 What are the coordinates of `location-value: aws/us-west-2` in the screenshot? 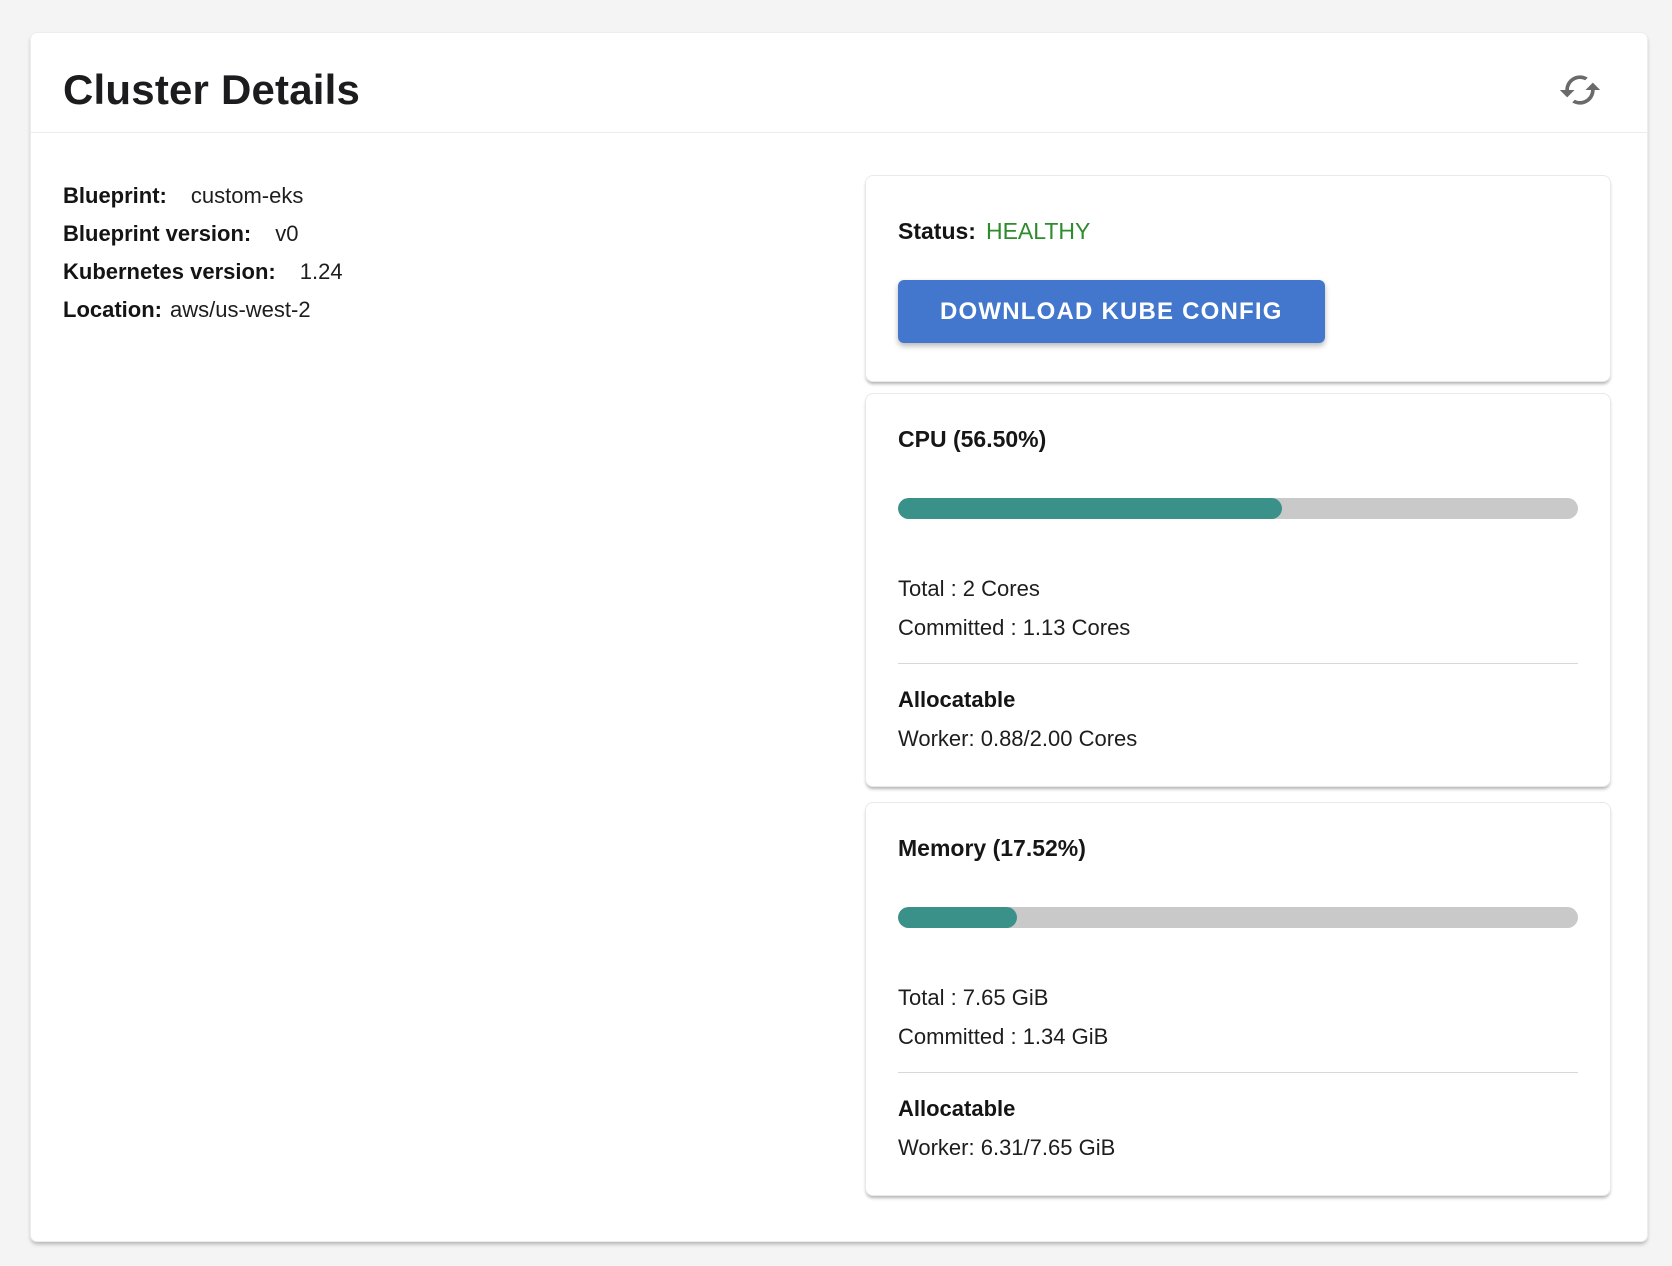 It's located at (240, 309).